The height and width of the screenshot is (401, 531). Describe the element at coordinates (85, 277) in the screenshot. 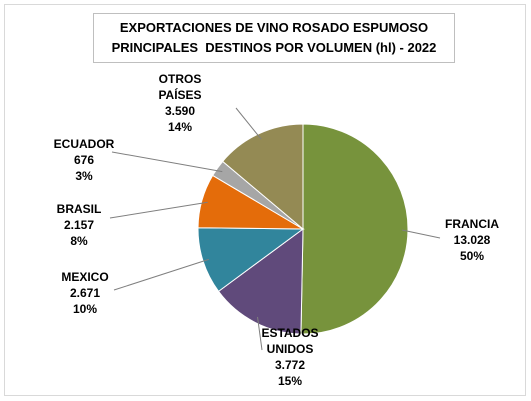

I see `category-label: MEXICO` at that location.